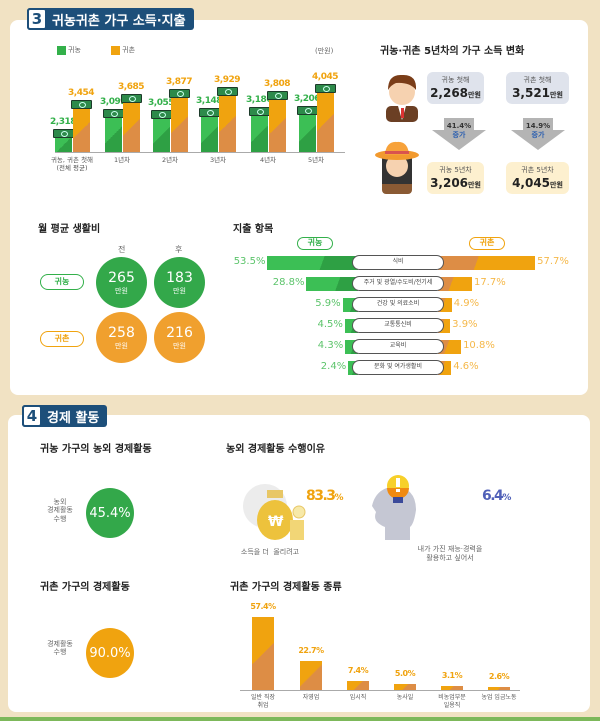  Describe the element at coordinates (496, 496) in the screenshot. I see `reason-talent-value: 6.4%` at that location.